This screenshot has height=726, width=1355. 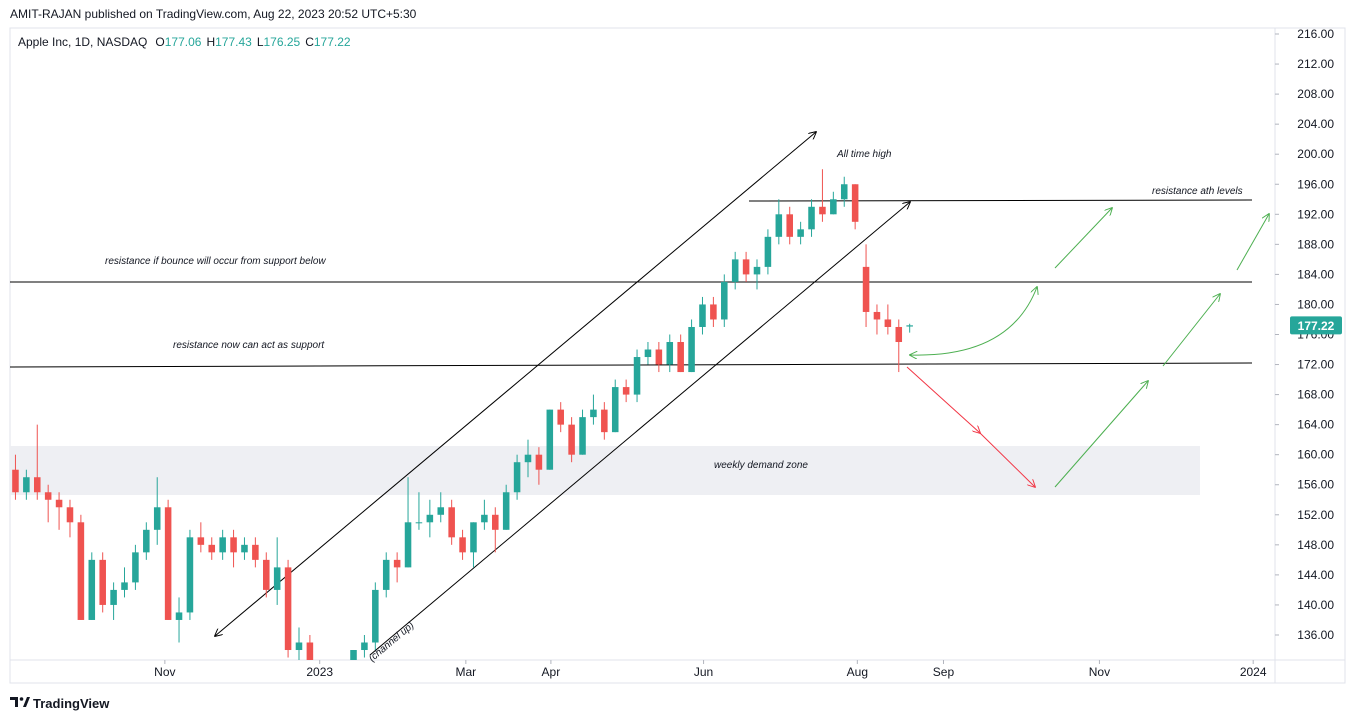 I want to click on ohlc-value: 176.25, so click(x=282, y=42).